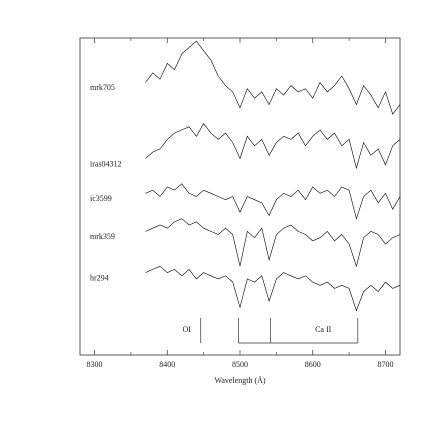 This screenshot has height=436, width=436. Describe the element at coordinates (102, 236) in the screenshot. I see `series-label: mrk359` at that location.